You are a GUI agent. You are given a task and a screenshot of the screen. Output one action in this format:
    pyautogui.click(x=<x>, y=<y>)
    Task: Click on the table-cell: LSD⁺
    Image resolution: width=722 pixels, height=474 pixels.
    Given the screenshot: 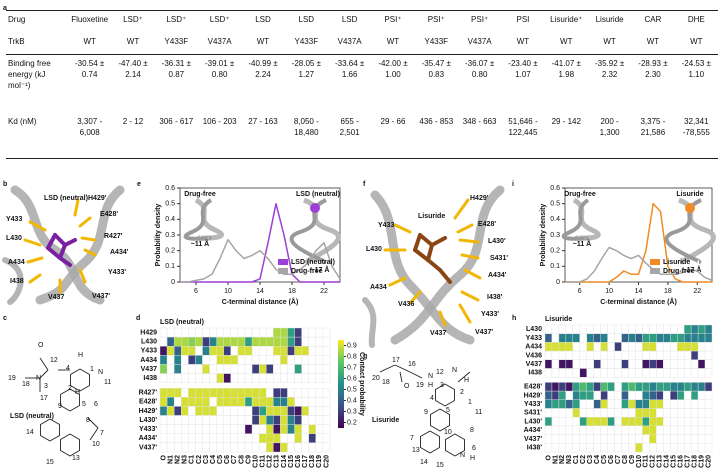 What is the action you would take?
    pyautogui.click(x=176, y=21)
    